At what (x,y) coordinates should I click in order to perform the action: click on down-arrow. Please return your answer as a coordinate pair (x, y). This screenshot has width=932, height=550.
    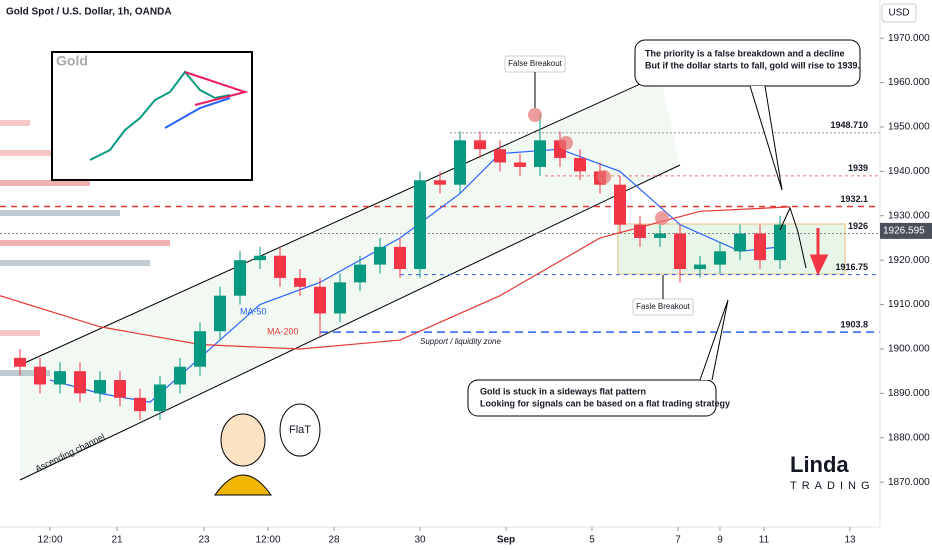
    Looking at the image, I should click on (819, 252).